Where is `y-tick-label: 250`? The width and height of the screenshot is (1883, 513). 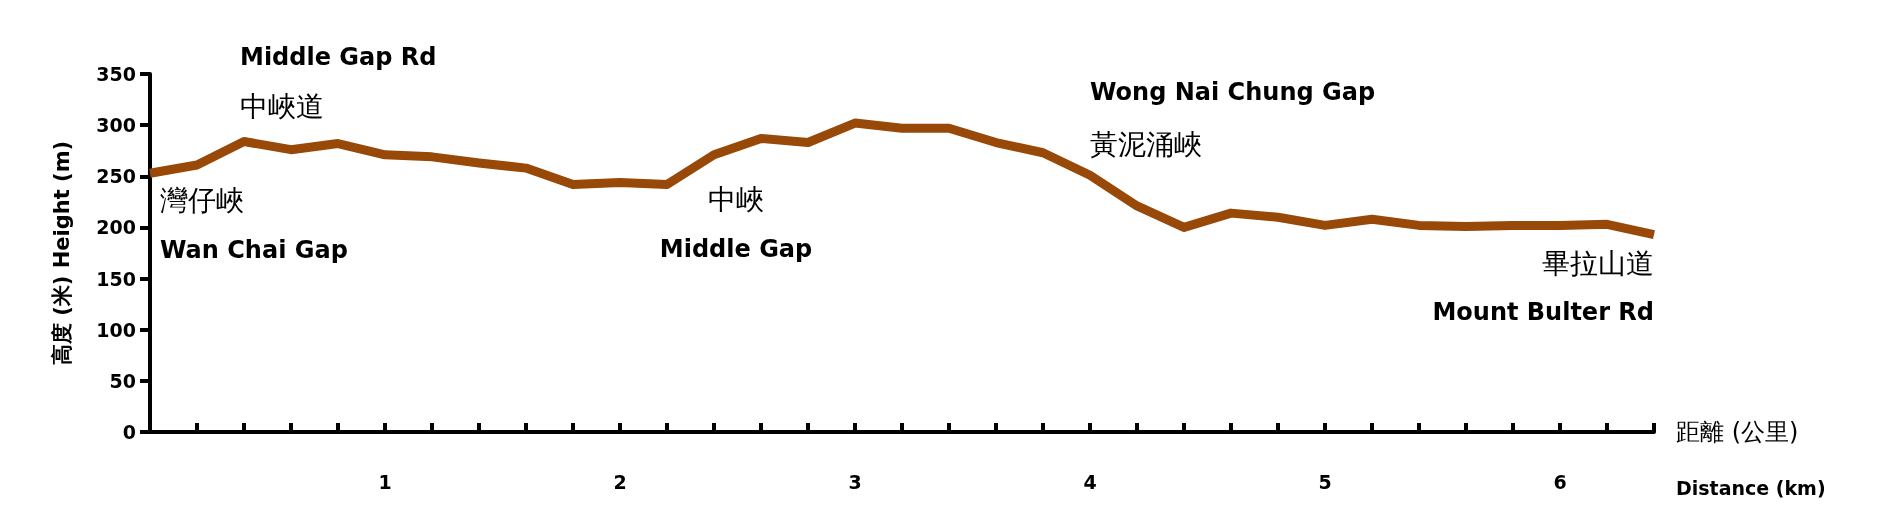
y-tick-label: 250 is located at coordinates (116, 176).